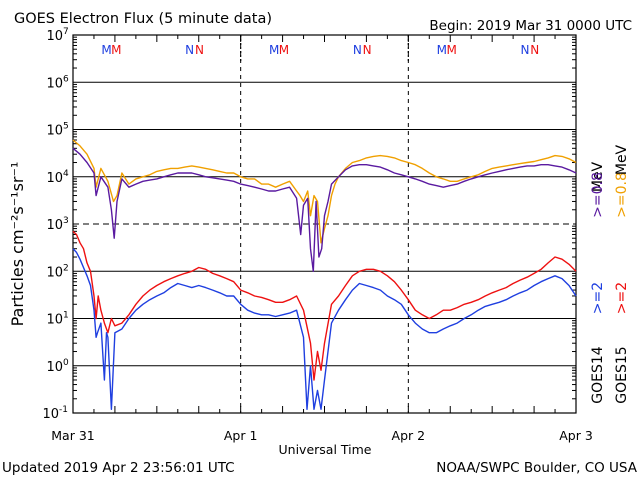 The height and width of the screenshot is (480, 640). I want to click on x-tick-label: Apr 3, so click(576, 435).